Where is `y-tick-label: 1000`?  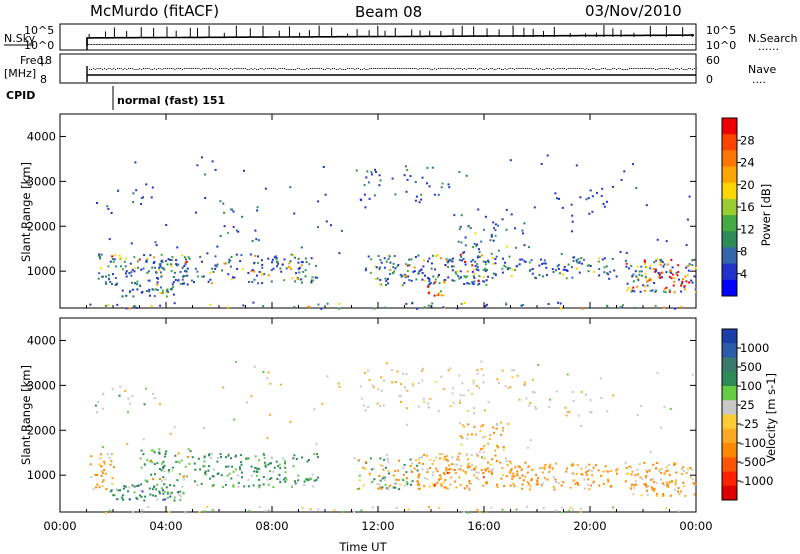
y-tick-label: 1000 is located at coordinates (41, 475).